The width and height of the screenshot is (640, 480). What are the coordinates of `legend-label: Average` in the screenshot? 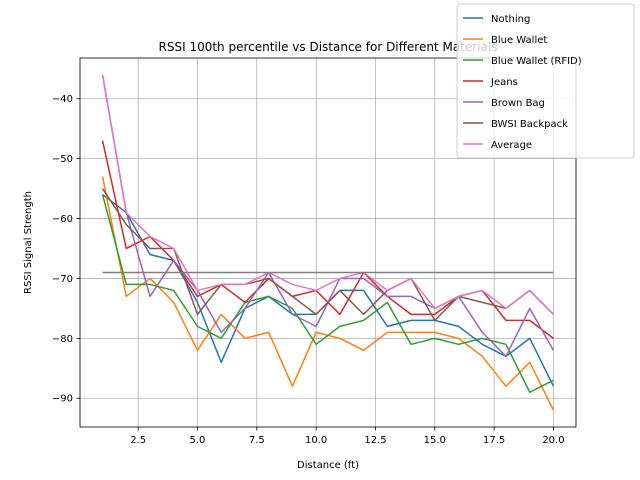 It's located at (511, 145).